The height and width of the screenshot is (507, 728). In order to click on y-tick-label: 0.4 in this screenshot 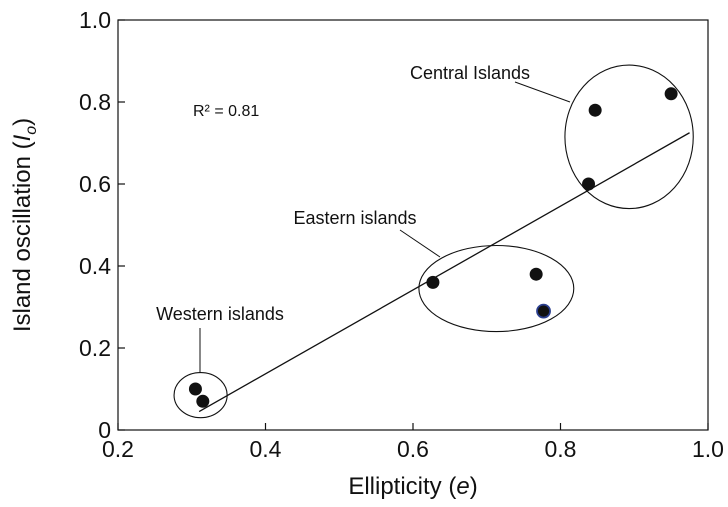, I will do `click(95, 266)`.